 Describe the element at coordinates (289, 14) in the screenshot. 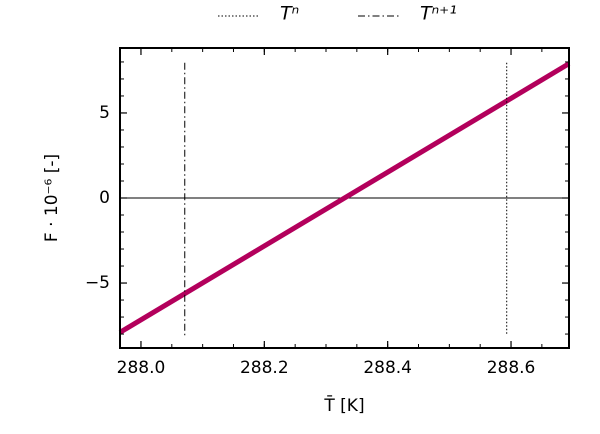

I see `legend-label: Tⁿ` at that location.